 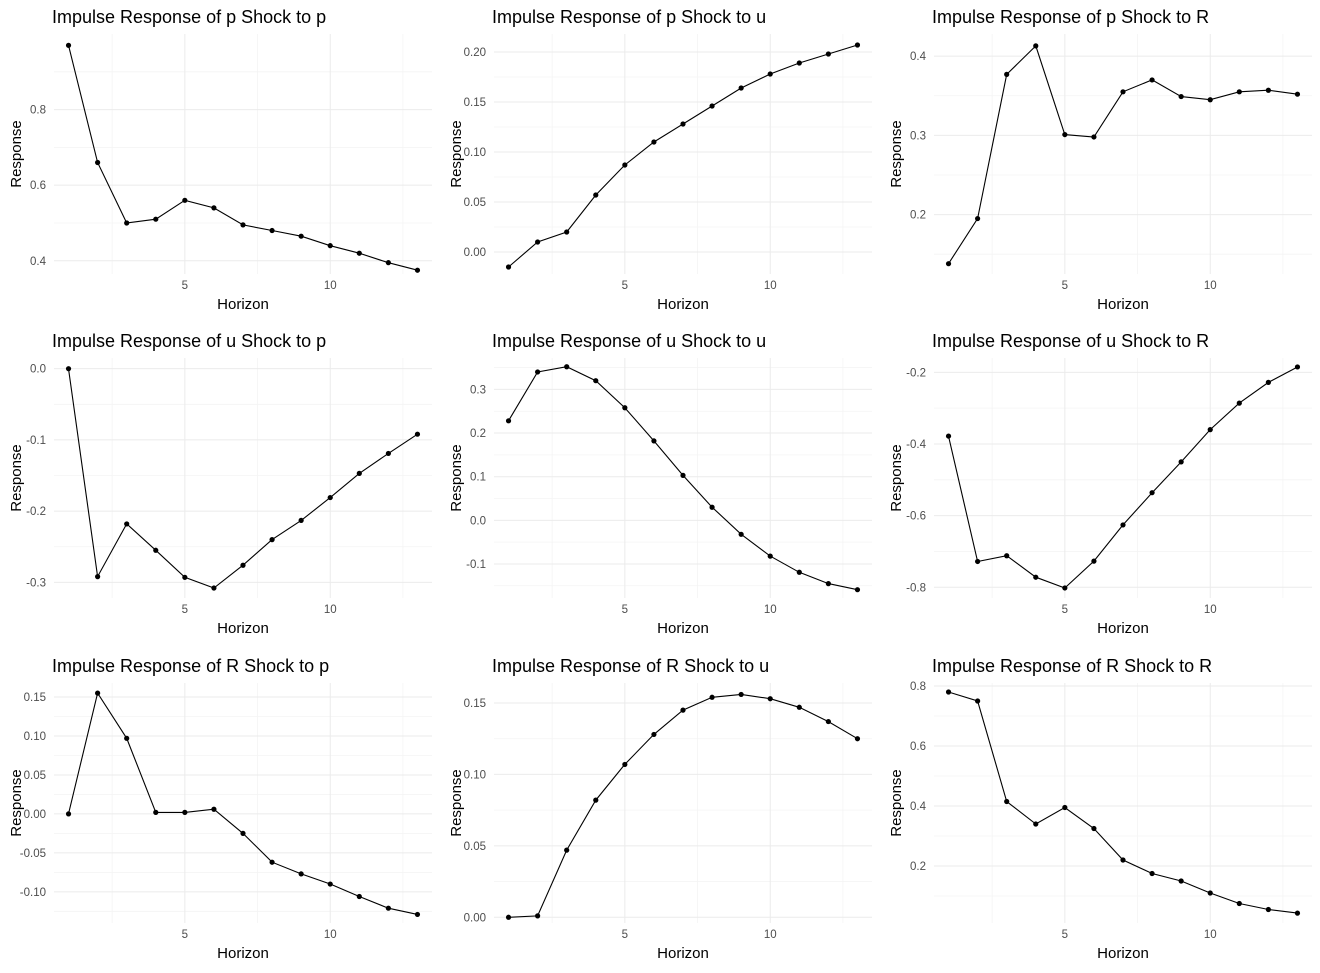 What do you see at coordinates (33, 854) in the screenshot?
I see `y-tick-label: -0.05` at bounding box center [33, 854].